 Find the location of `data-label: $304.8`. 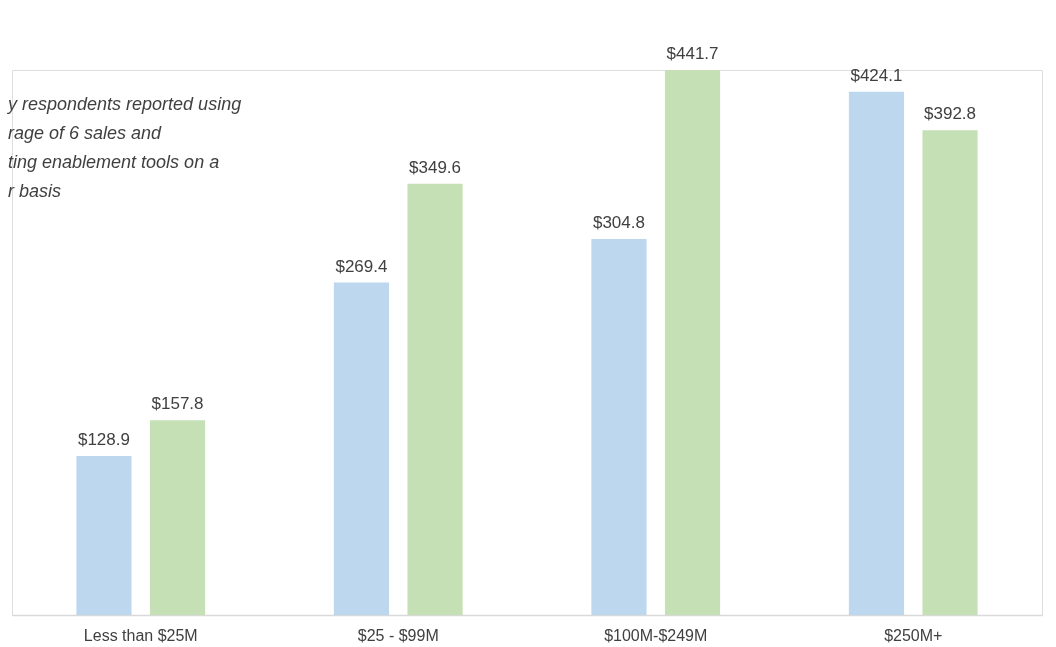

data-label: $304.8 is located at coordinates (618, 222).